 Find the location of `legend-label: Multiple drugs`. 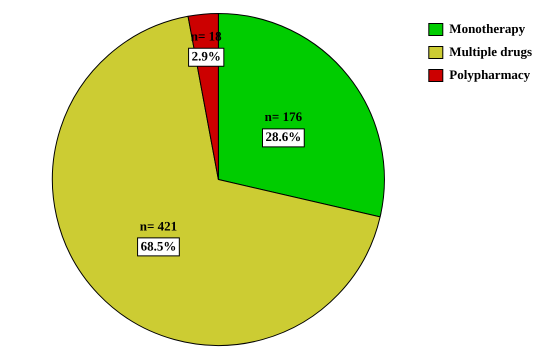

legend-label: Multiple drugs is located at coordinates (490, 51).